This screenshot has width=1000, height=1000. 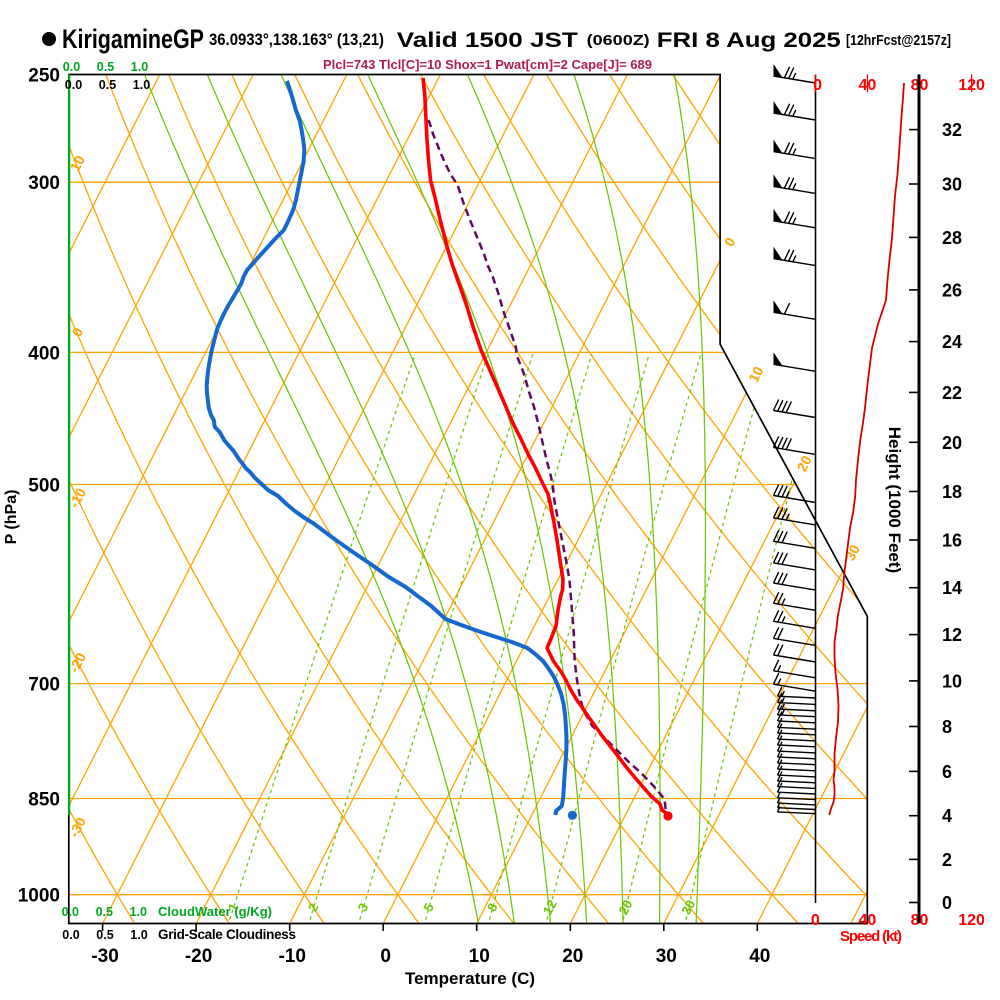 What do you see at coordinates (11, 517) in the screenshot?
I see `svg-text: P (hPa)` at bounding box center [11, 517].